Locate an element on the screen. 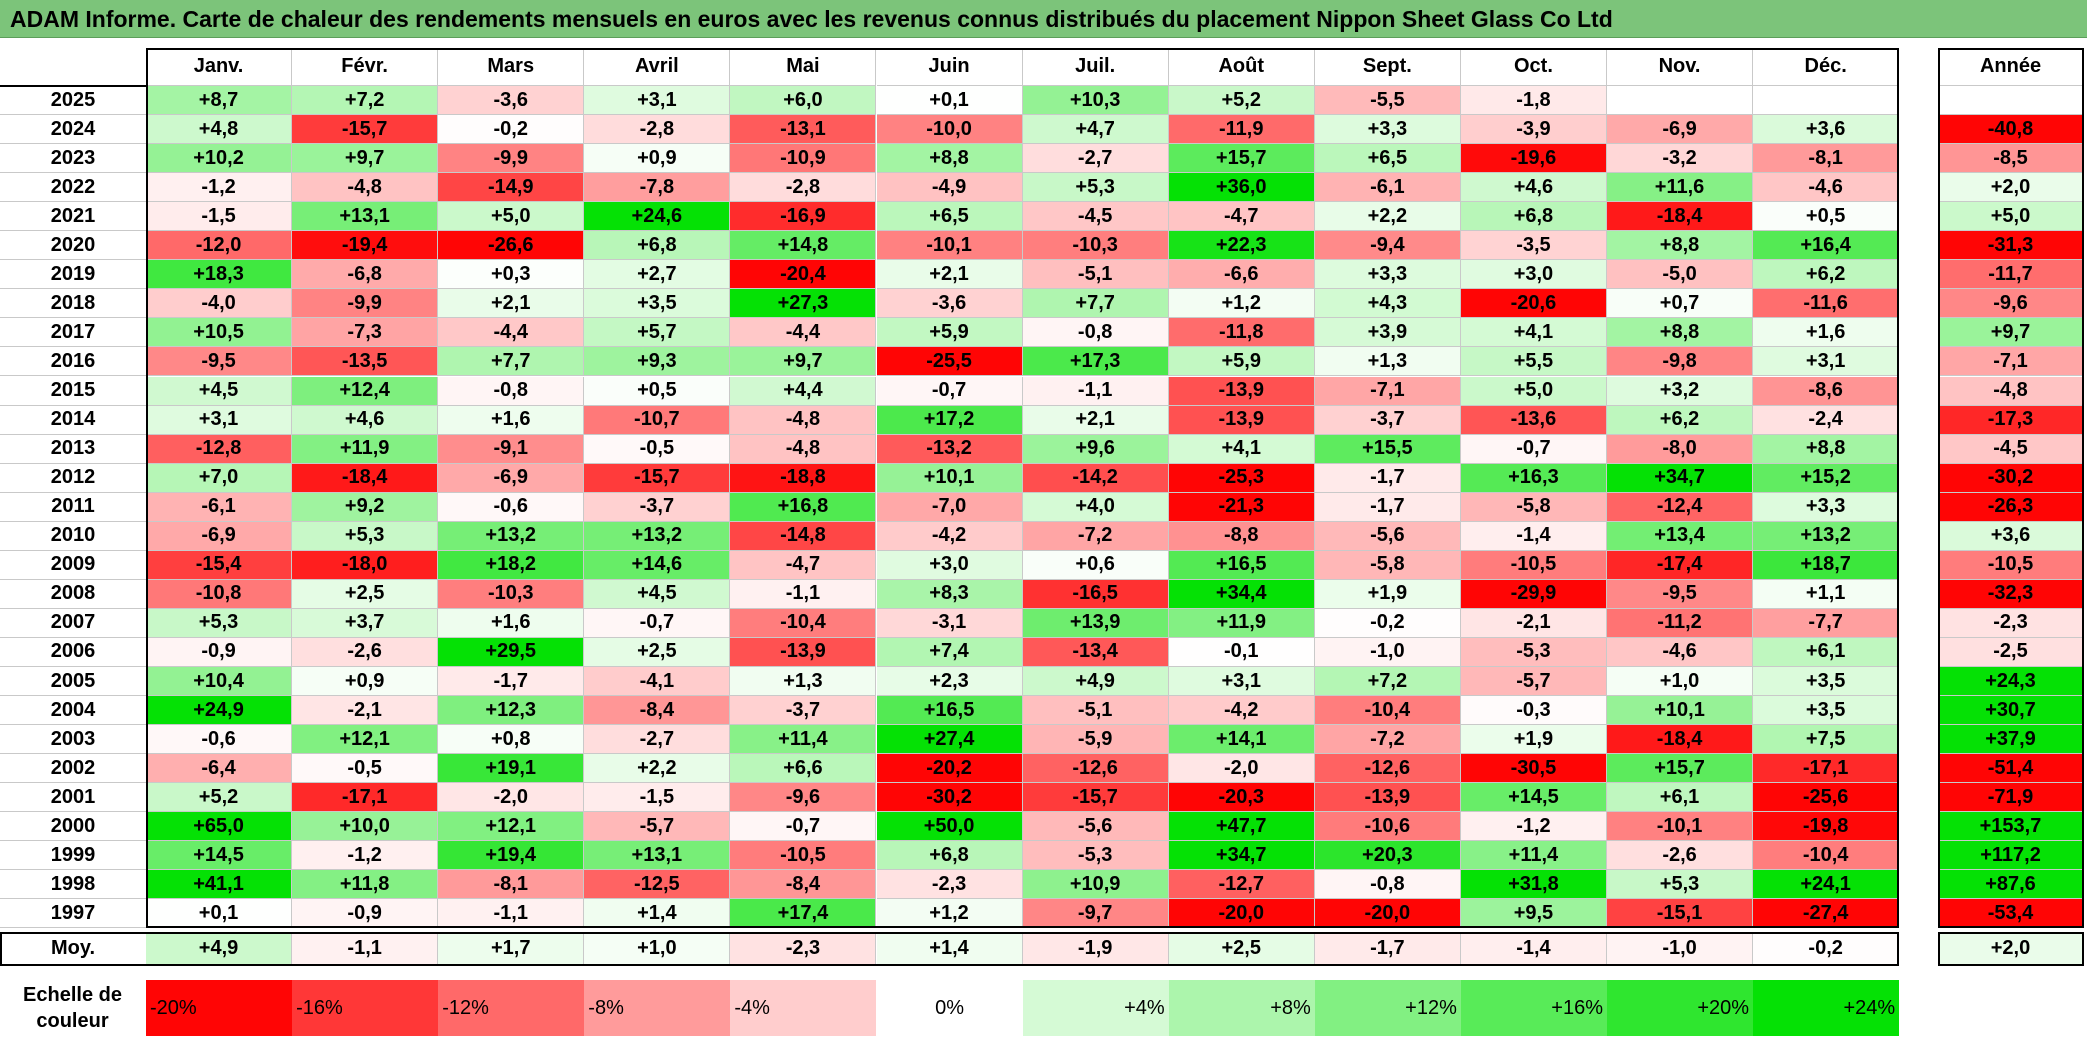  average-cell: +1,4 is located at coordinates (949, 949).